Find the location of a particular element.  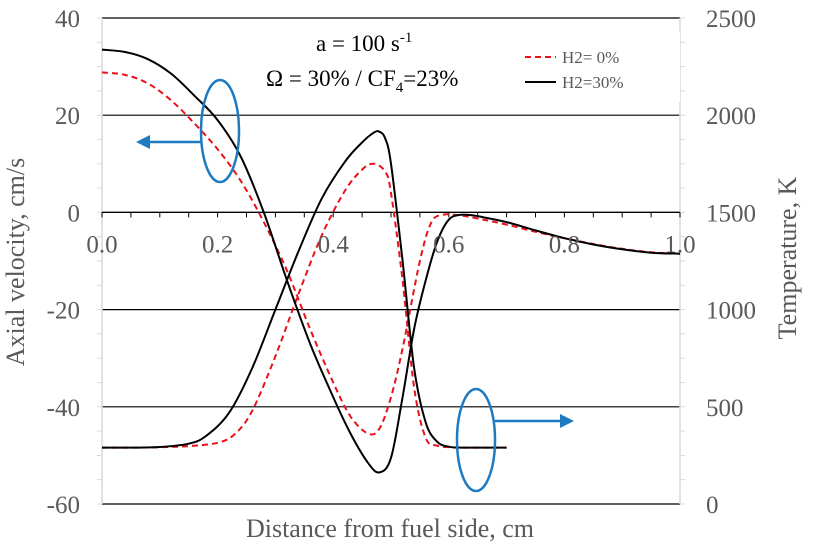

x-axis-title: Distance from fuel side, cm is located at coordinates (390, 528).